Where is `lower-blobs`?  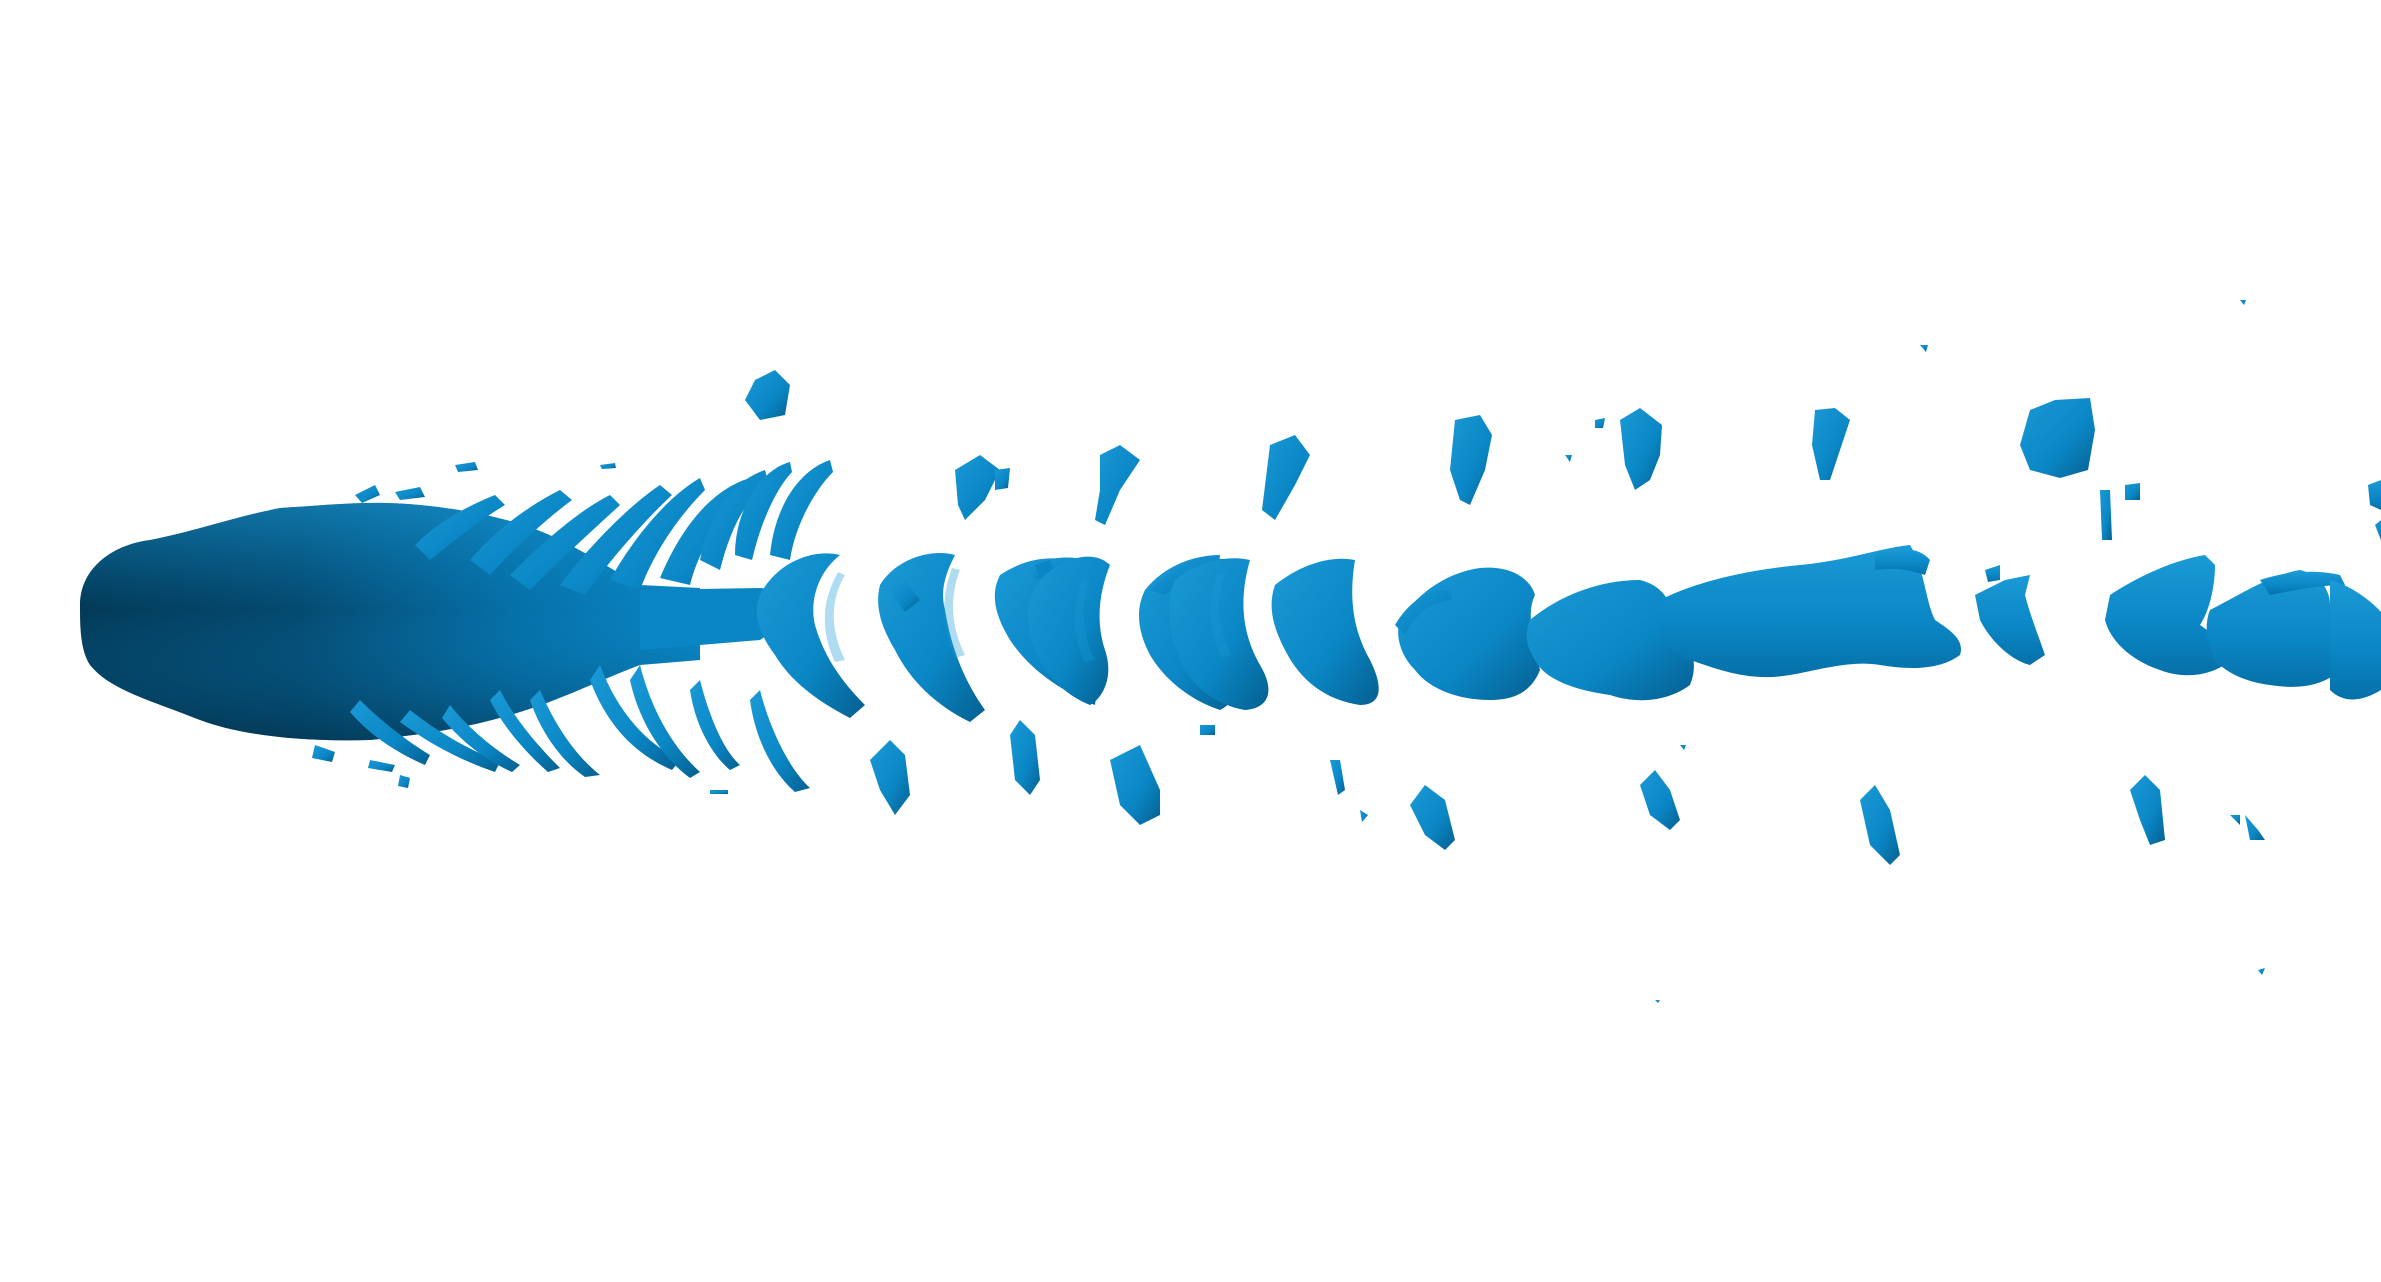 lower-blobs is located at coordinates (1567, 861).